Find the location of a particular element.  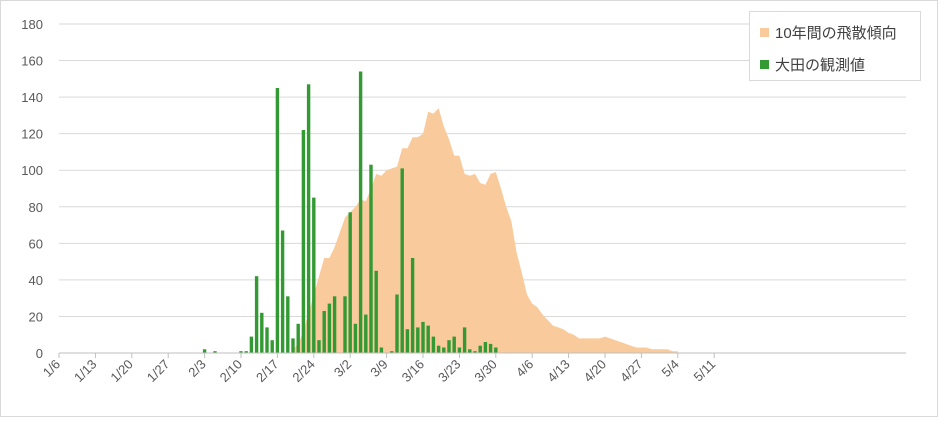

x-tick-label: 1/20 is located at coordinates (121, 371).